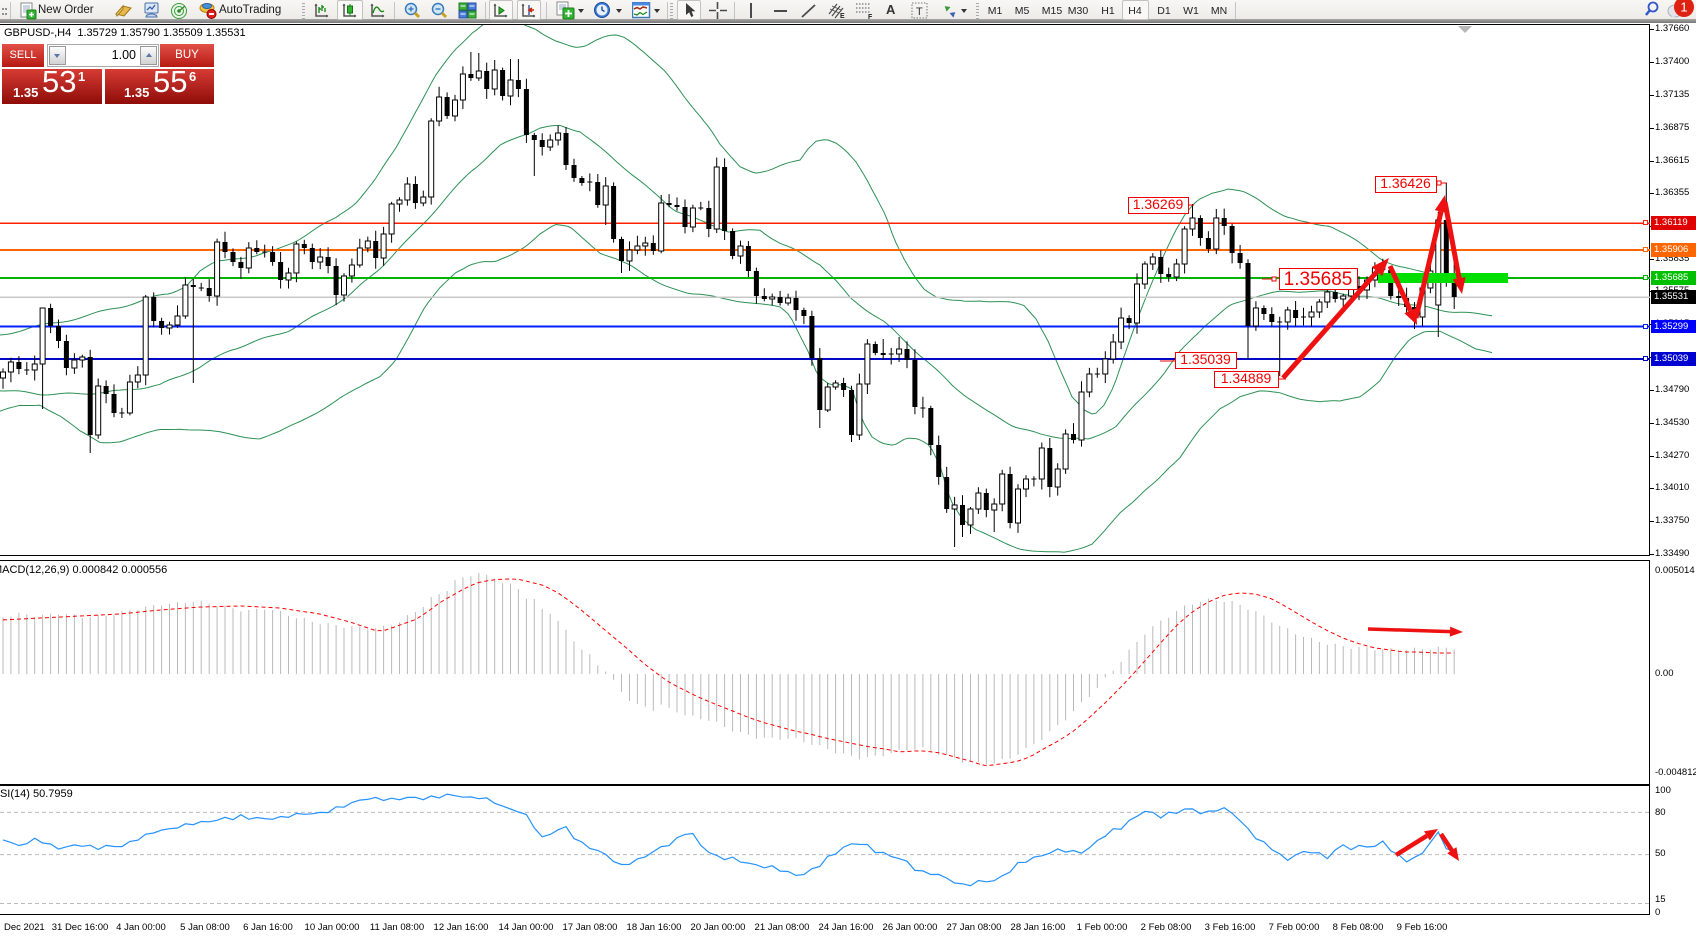 The height and width of the screenshot is (939, 1696). Describe the element at coordinates (1318, 279) in the screenshot. I see `svg-text: 1.35685` at that location.